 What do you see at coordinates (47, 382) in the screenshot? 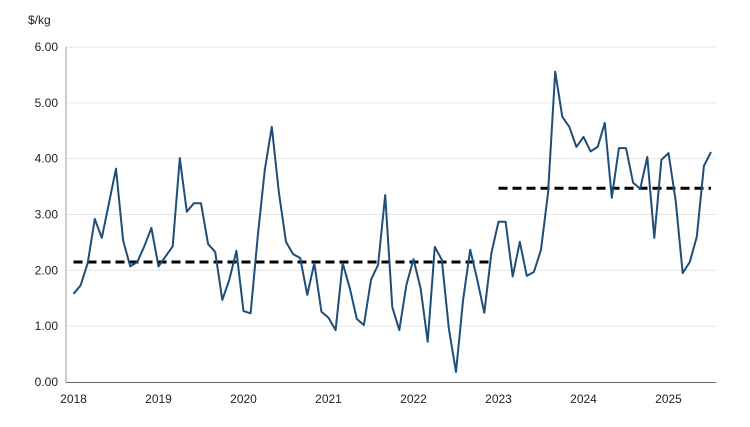
I see `y-tick-label: 0.00` at bounding box center [47, 382].